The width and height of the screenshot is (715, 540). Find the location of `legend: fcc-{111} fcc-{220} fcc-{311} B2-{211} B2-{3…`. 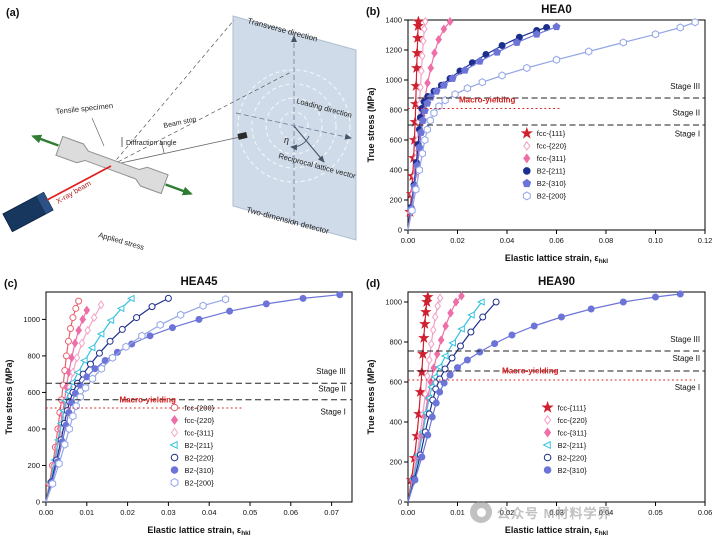

legend: fcc-{111} fcc-{220} fcc-{311} B2-{211} B2-{3… is located at coordinates (543, 163).